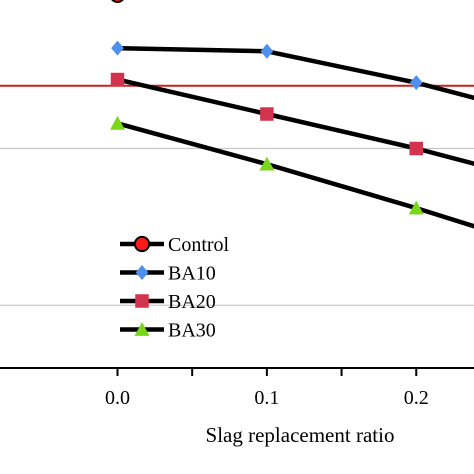  What do you see at coordinates (192, 274) in the screenshot?
I see `legend-label-ba10: BA10` at bounding box center [192, 274].